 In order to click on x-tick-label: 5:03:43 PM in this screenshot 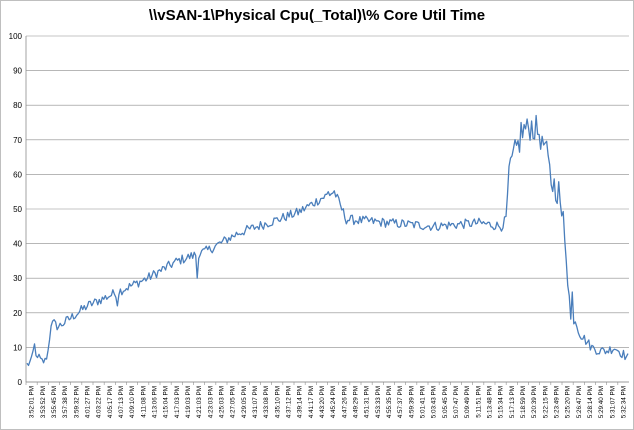, I will do `click(434, 402)`.